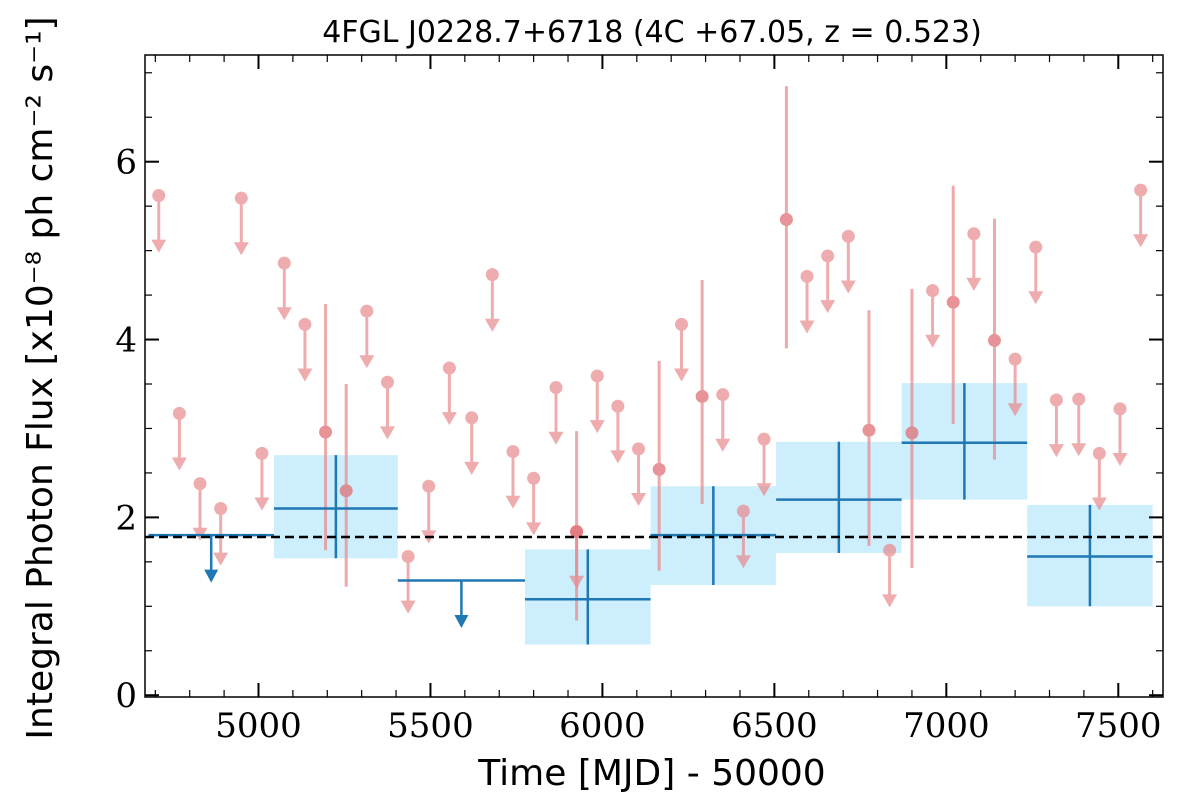  Describe the element at coordinates (126, 696) in the screenshot. I see `y-tick-label-0: 0` at that location.